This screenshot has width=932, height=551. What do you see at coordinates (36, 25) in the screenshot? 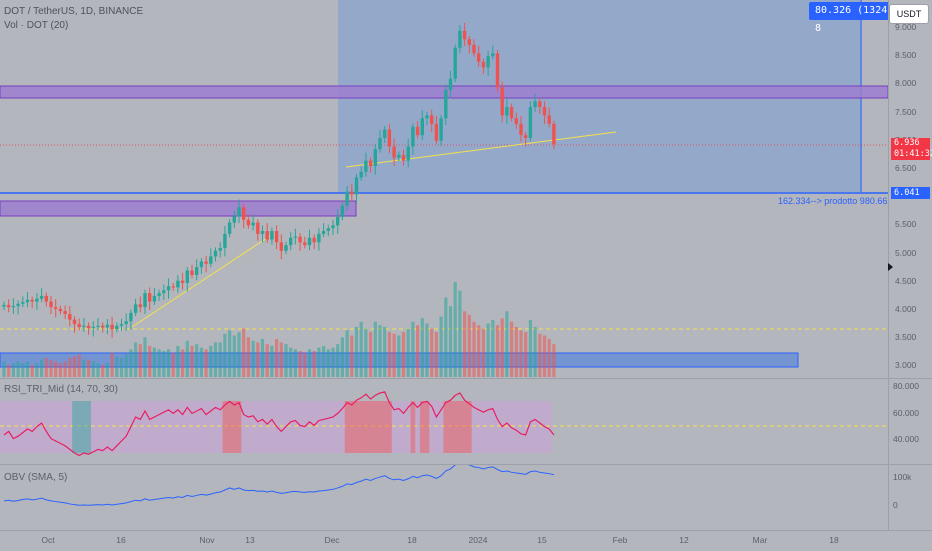
I see `volume-legend: Vol · DOT (20)` at bounding box center [36, 25].